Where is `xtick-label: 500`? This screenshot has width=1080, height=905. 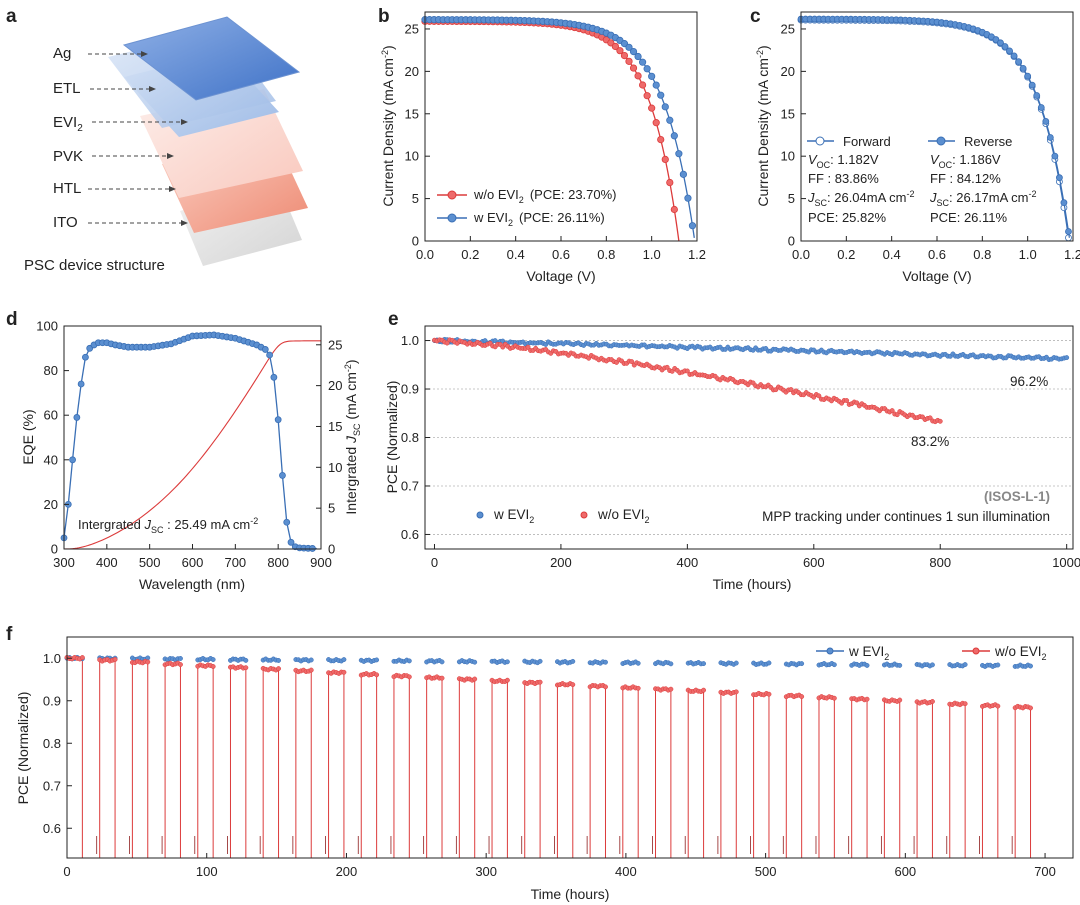
xtick-label: 500 is located at coordinates (766, 871).